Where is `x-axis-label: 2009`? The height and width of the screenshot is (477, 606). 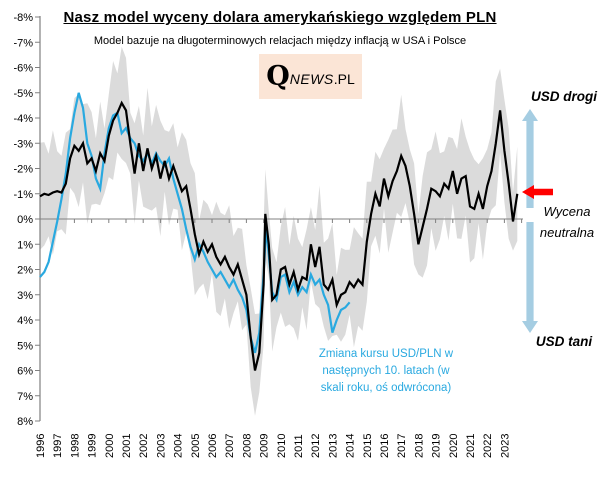
x-axis-label: 2009 is located at coordinates (265, 446).